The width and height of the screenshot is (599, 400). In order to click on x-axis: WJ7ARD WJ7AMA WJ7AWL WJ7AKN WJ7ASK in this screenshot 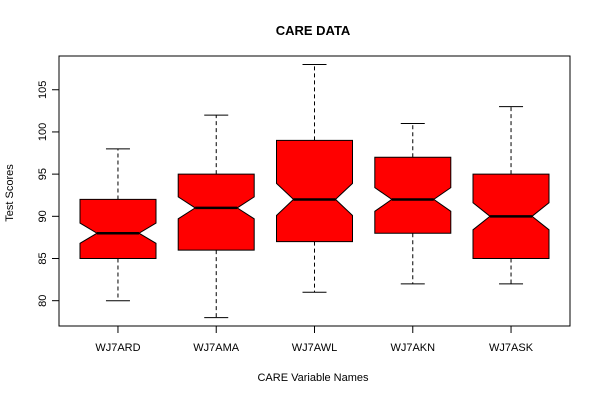, I will do `click(314, 340)`.